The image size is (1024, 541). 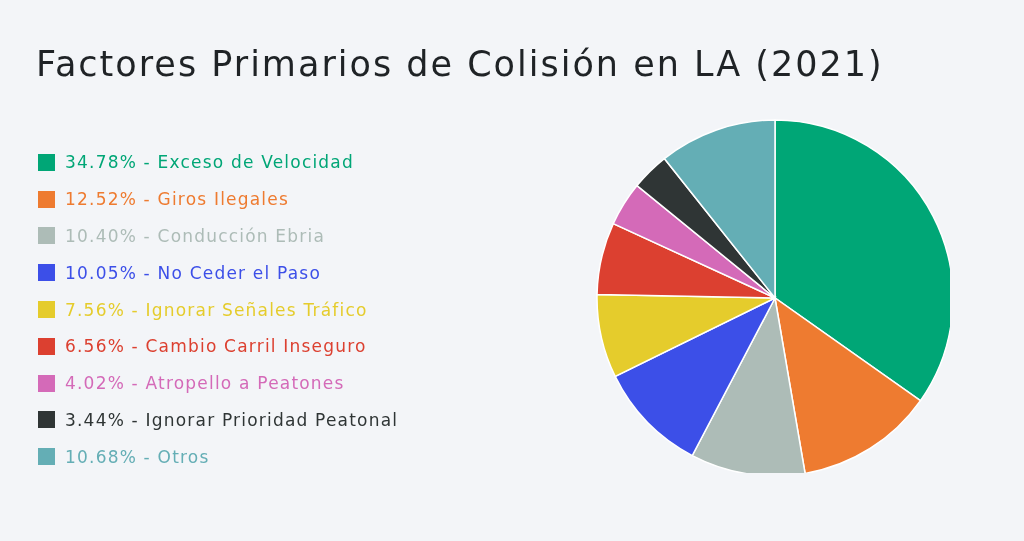 I want to click on legend-label: 10.68% - Otros, so click(x=137, y=456).